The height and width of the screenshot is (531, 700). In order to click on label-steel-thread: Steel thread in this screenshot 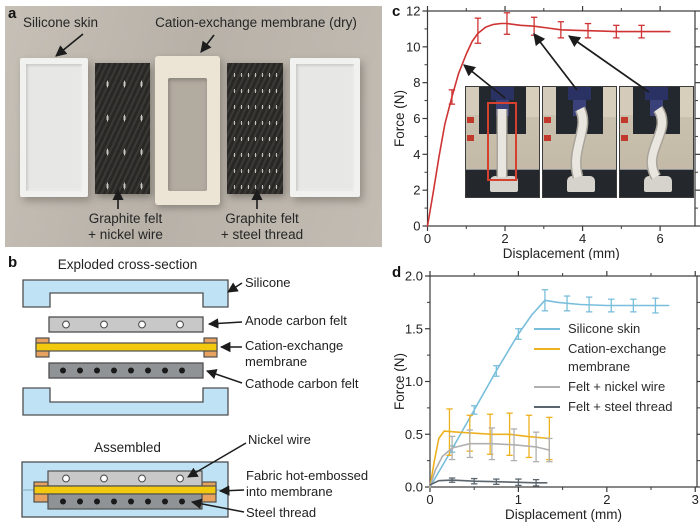, I will do `click(281, 512)`.